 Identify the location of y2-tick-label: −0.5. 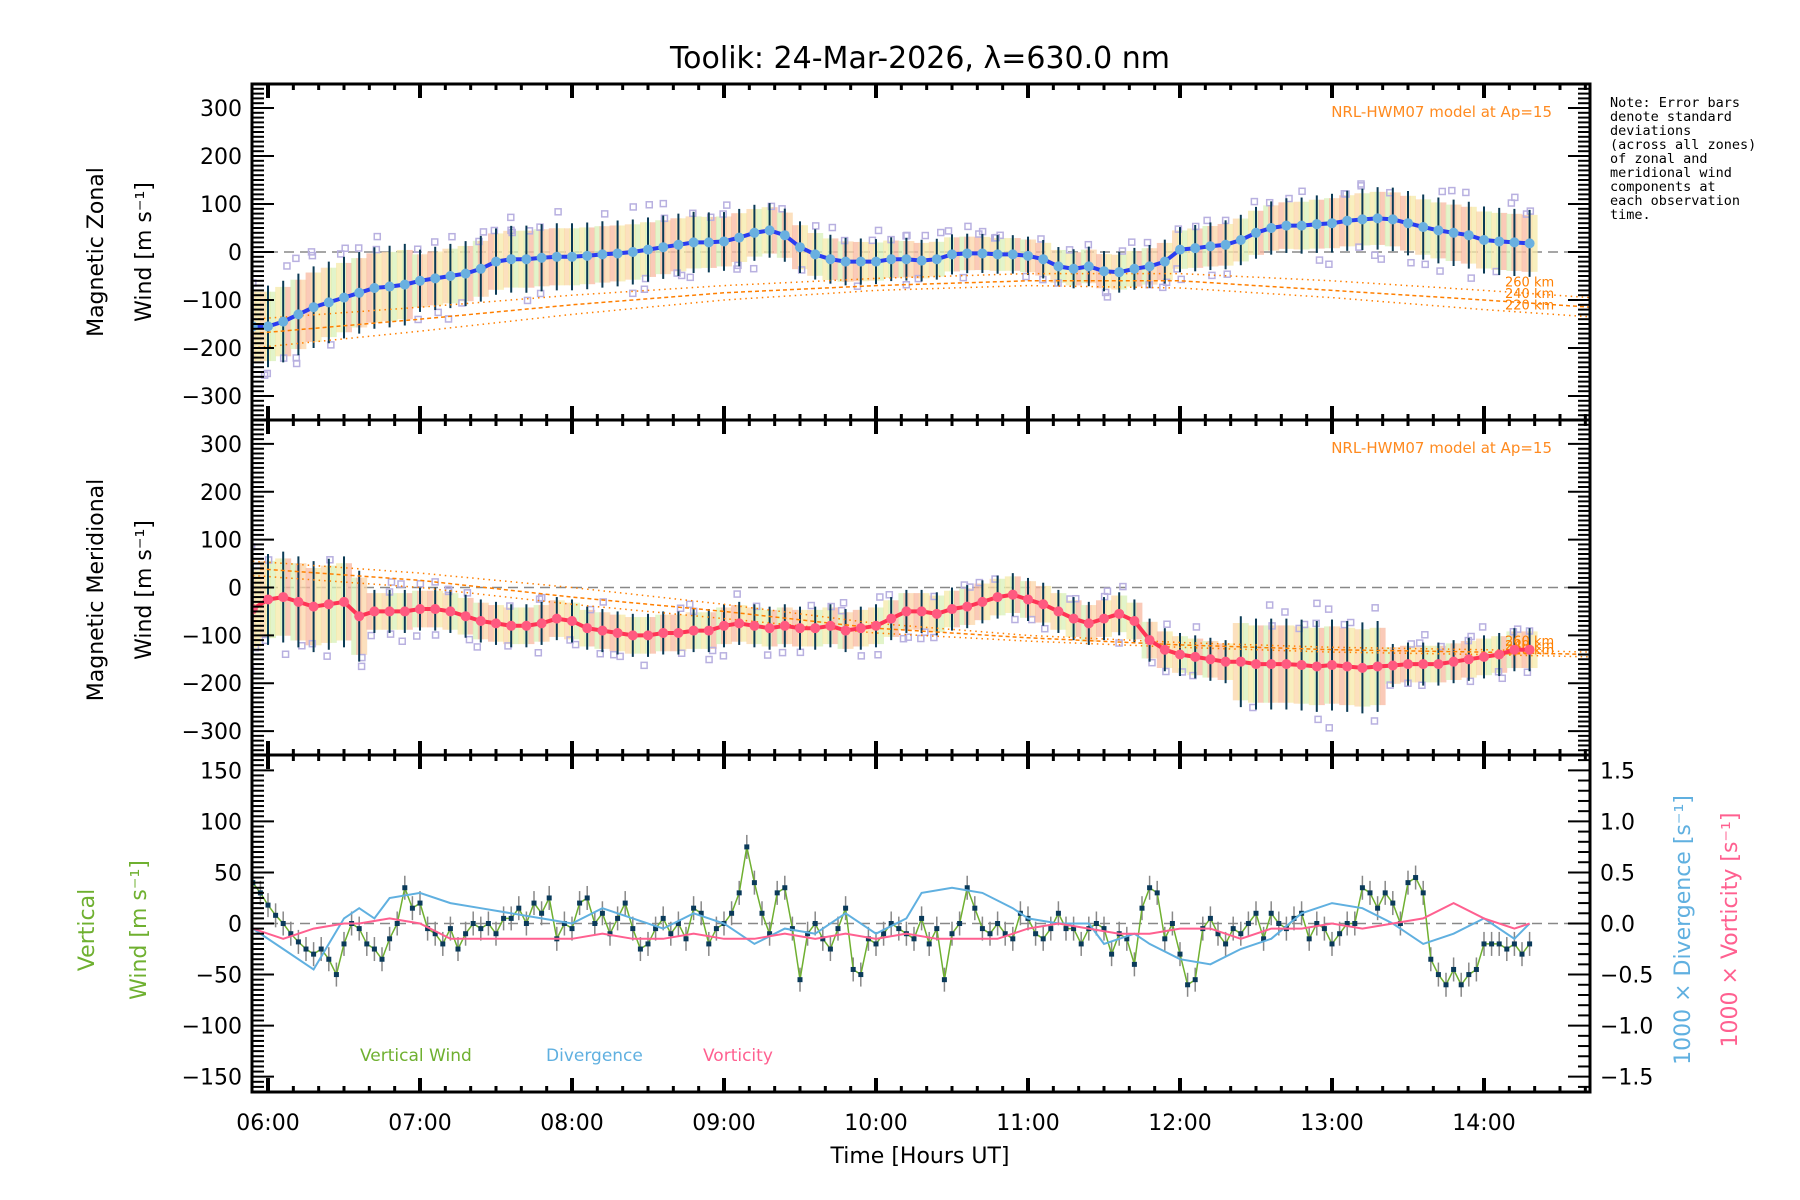
(1626, 976).